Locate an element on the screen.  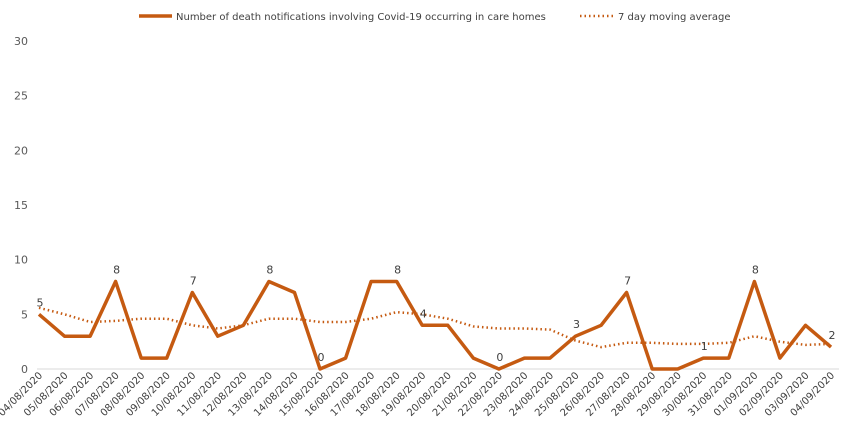
data-label: 2 is located at coordinates (832, 335).